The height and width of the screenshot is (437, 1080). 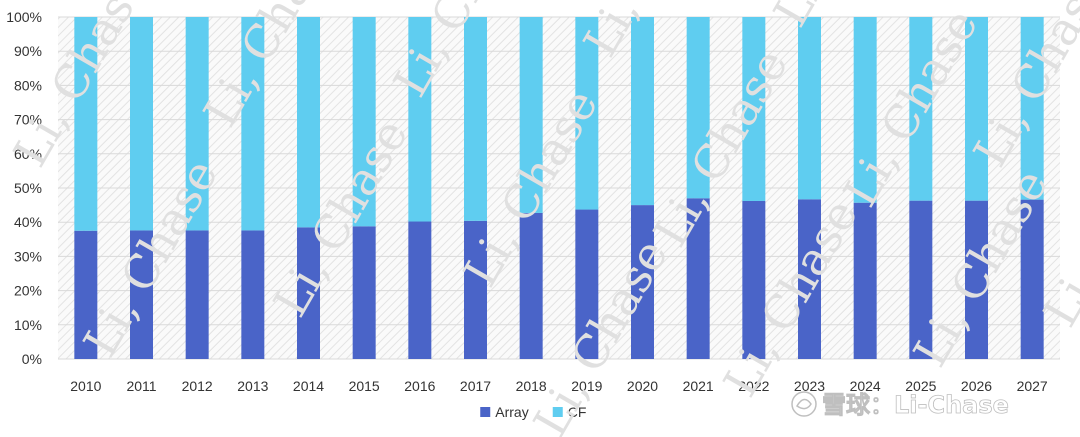 I want to click on bar-cf-2020, so click(x=642, y=111).